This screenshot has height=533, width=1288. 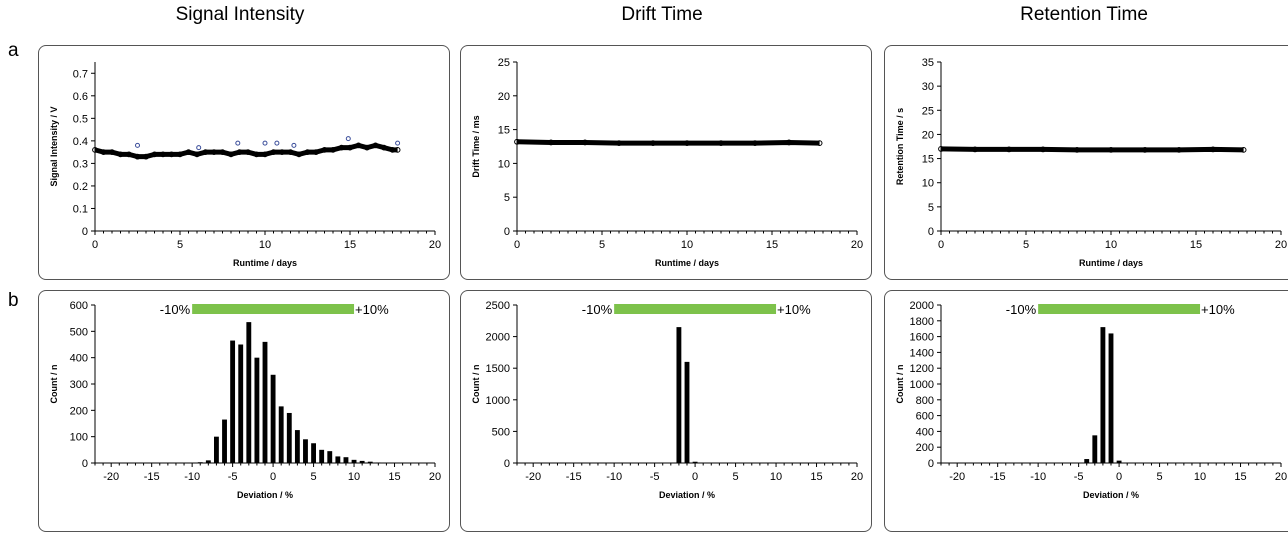 I want to click on x-tick-label: 5, so click(x=736, y=477).